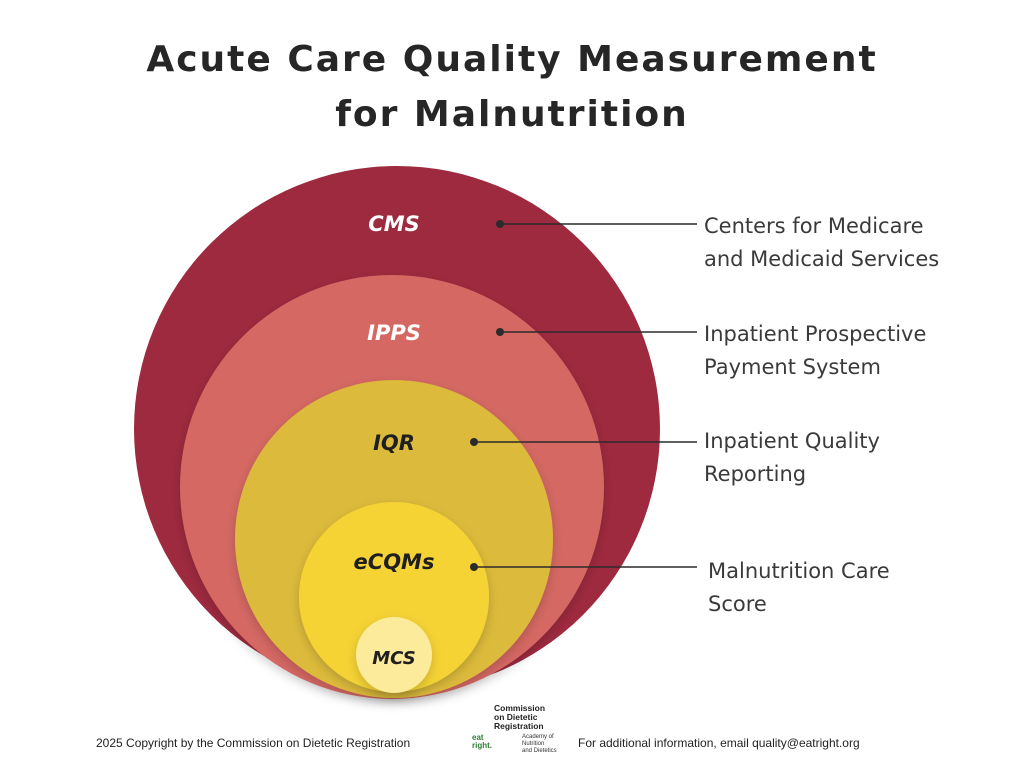 Image resolution: width=1024 pixels, height=768 pixels. I want to click on ecqms-description-line-1: Malnutrition Care, so click(799, 571).